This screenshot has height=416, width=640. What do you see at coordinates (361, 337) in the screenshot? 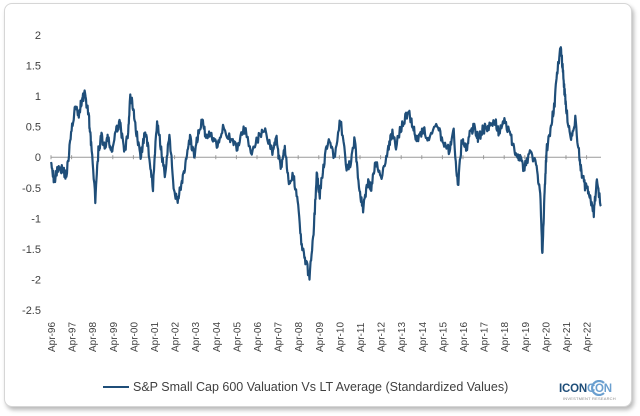
I see `x-tick-label: Apr-11` at bounding box center [361, 337].